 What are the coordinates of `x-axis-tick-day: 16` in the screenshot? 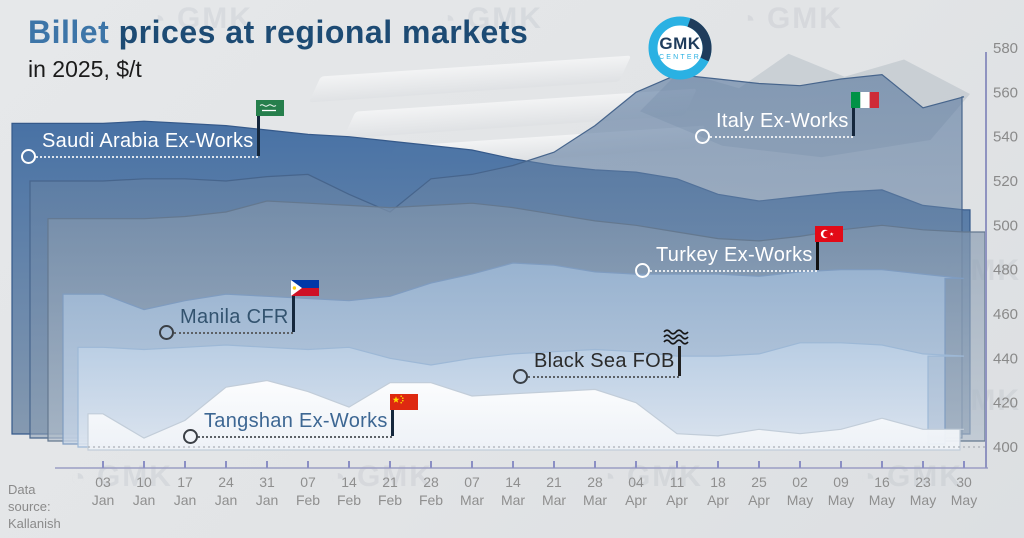 It's located at (882, 482).